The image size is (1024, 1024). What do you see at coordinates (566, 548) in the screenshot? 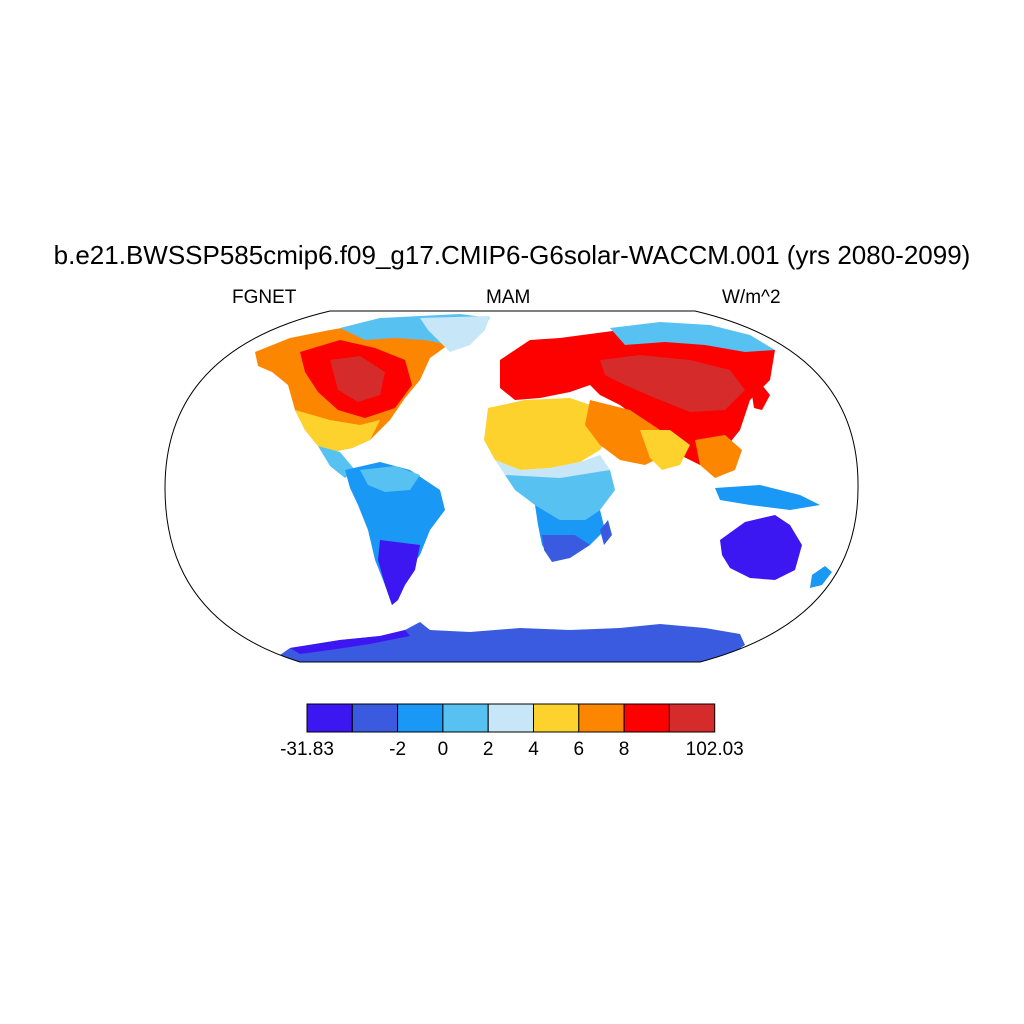
I see `southern-africa-tip` at bounding box center [566, 548].